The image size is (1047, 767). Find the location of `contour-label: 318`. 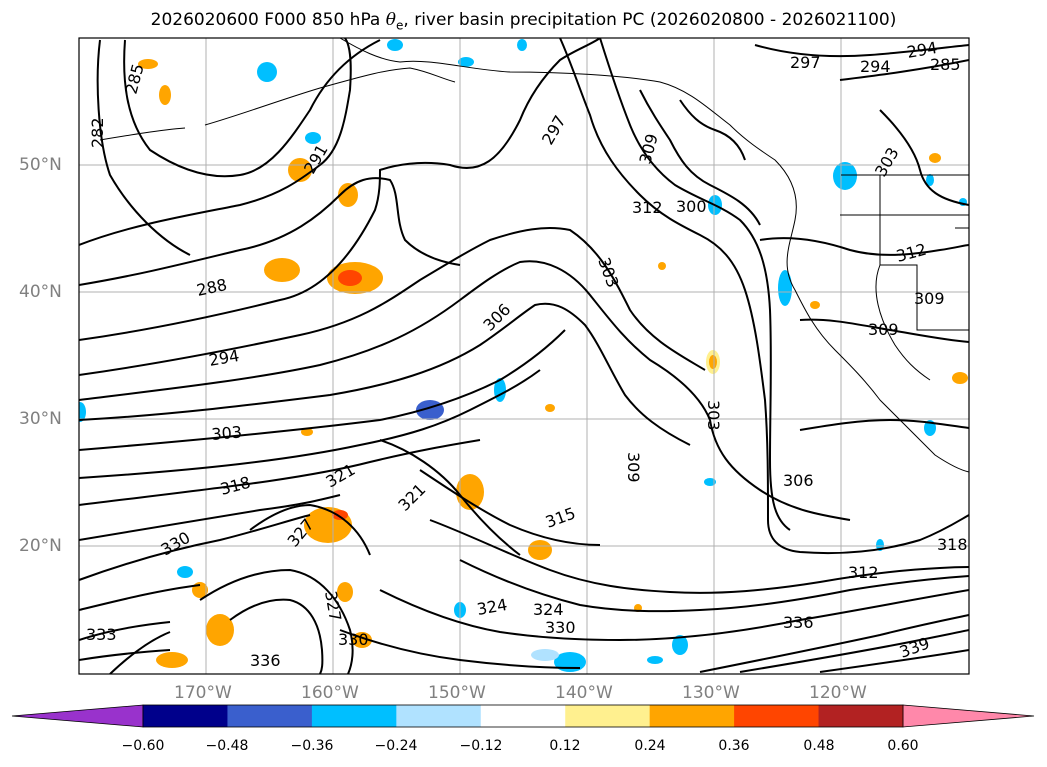

contour-label: 318 is located at coordinates (952, 544).